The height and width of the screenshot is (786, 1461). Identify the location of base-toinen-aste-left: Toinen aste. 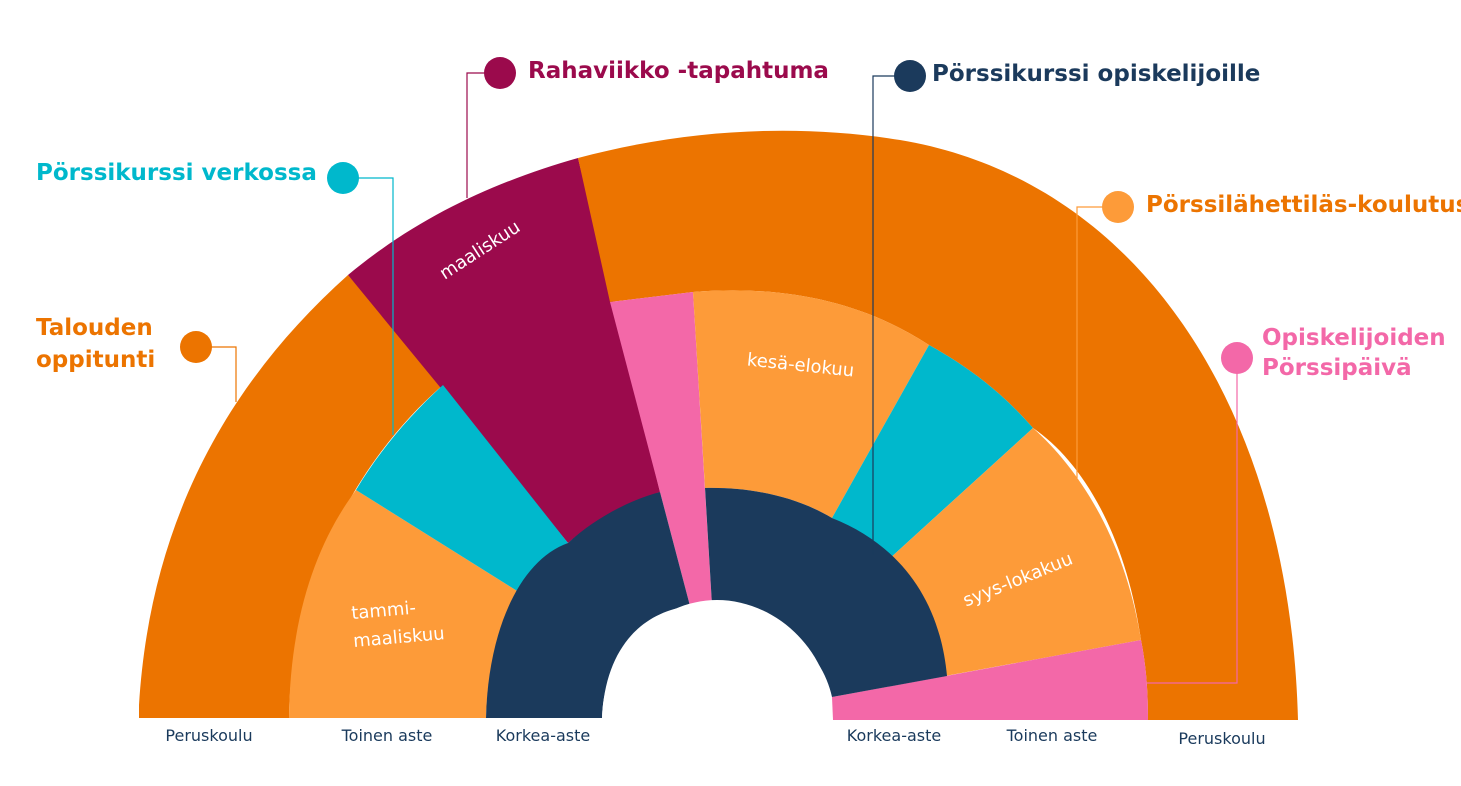
(387, 735).